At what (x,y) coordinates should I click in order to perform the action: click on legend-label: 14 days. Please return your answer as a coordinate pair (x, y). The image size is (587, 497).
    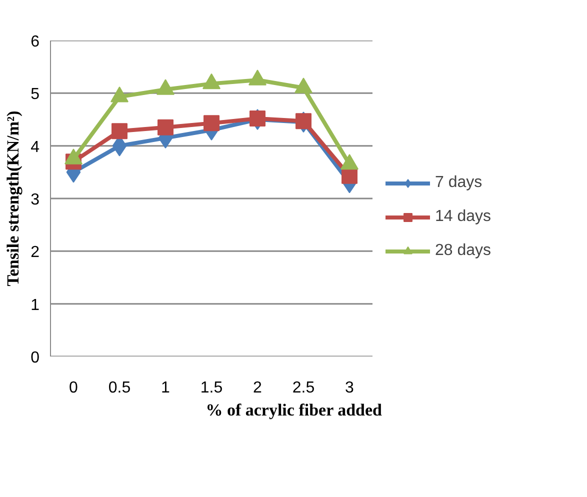
    Looking at the image, I should click on (463, 217).